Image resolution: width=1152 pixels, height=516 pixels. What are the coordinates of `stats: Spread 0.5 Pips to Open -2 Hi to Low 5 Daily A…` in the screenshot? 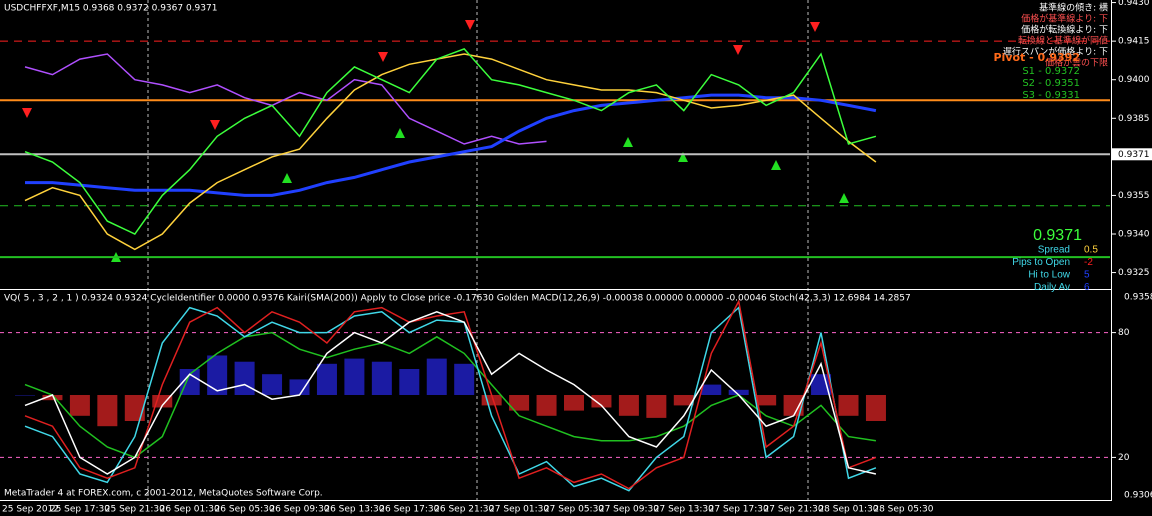 It's located at (1055, 269).